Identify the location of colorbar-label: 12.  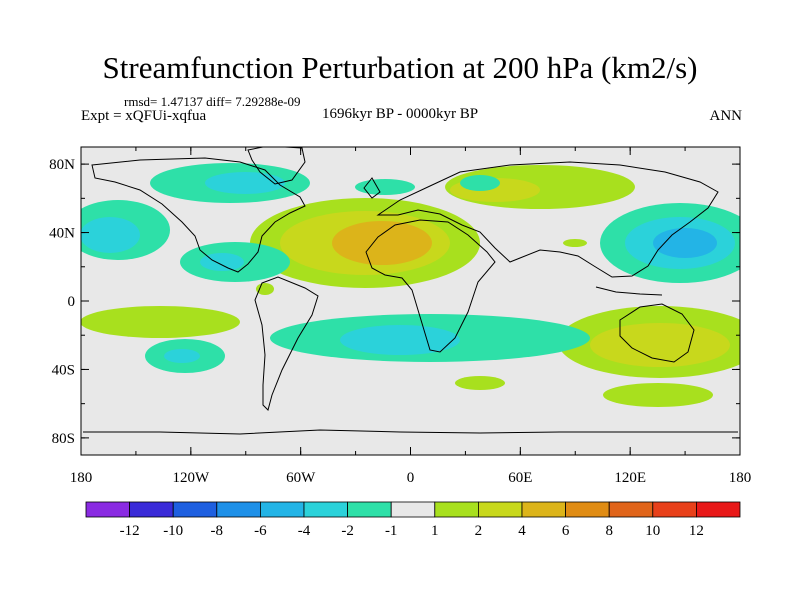
(696, 531).